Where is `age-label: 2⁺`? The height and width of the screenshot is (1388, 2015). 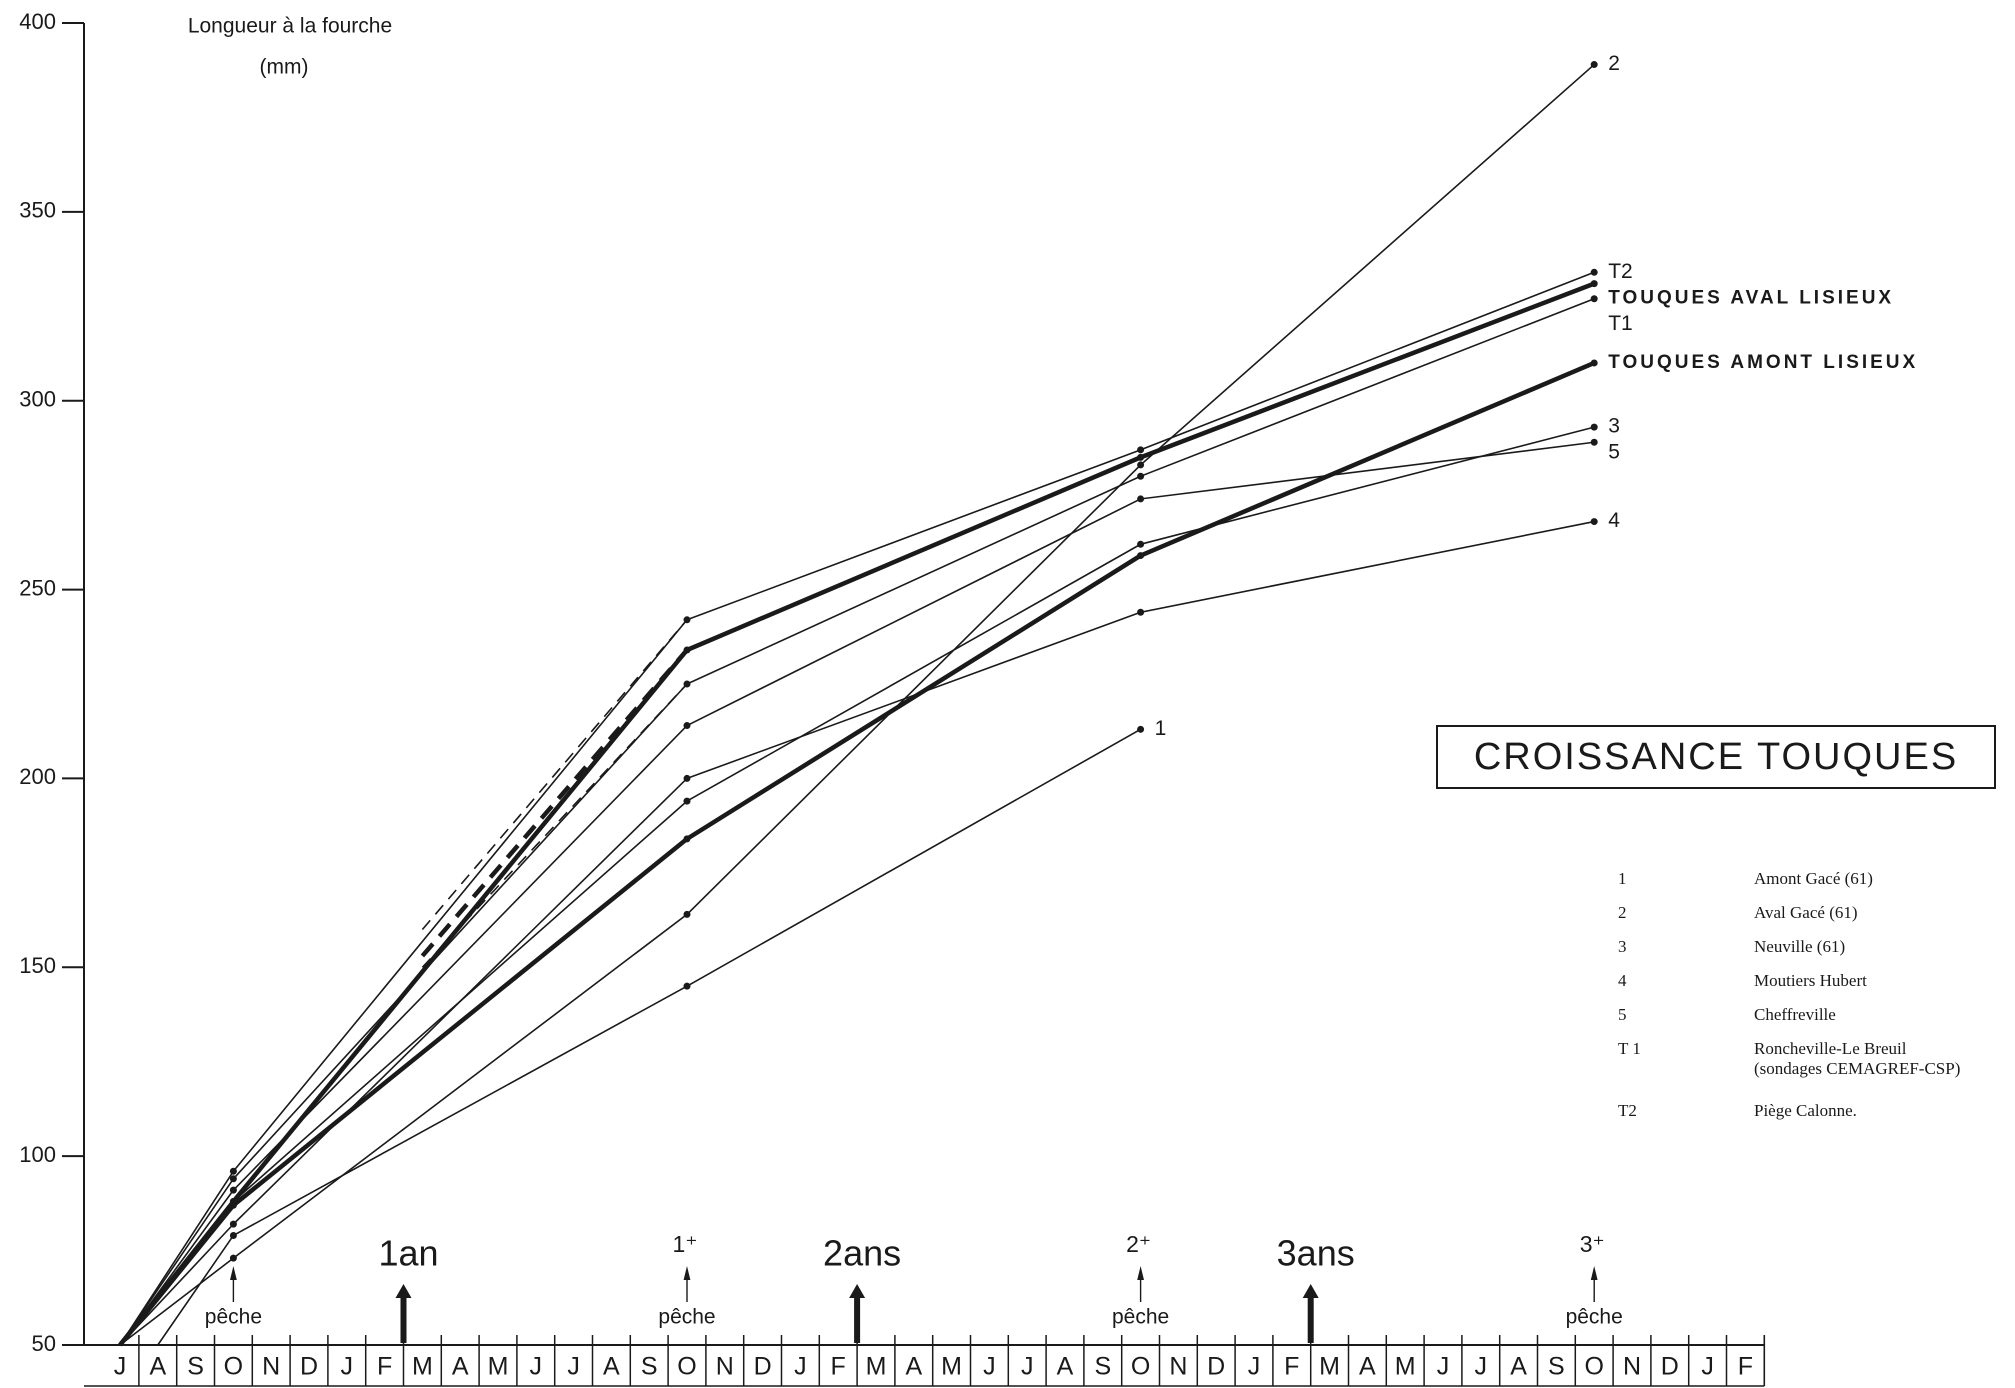
age-label: 2⁺ is located at coordinates (1138, 1244).